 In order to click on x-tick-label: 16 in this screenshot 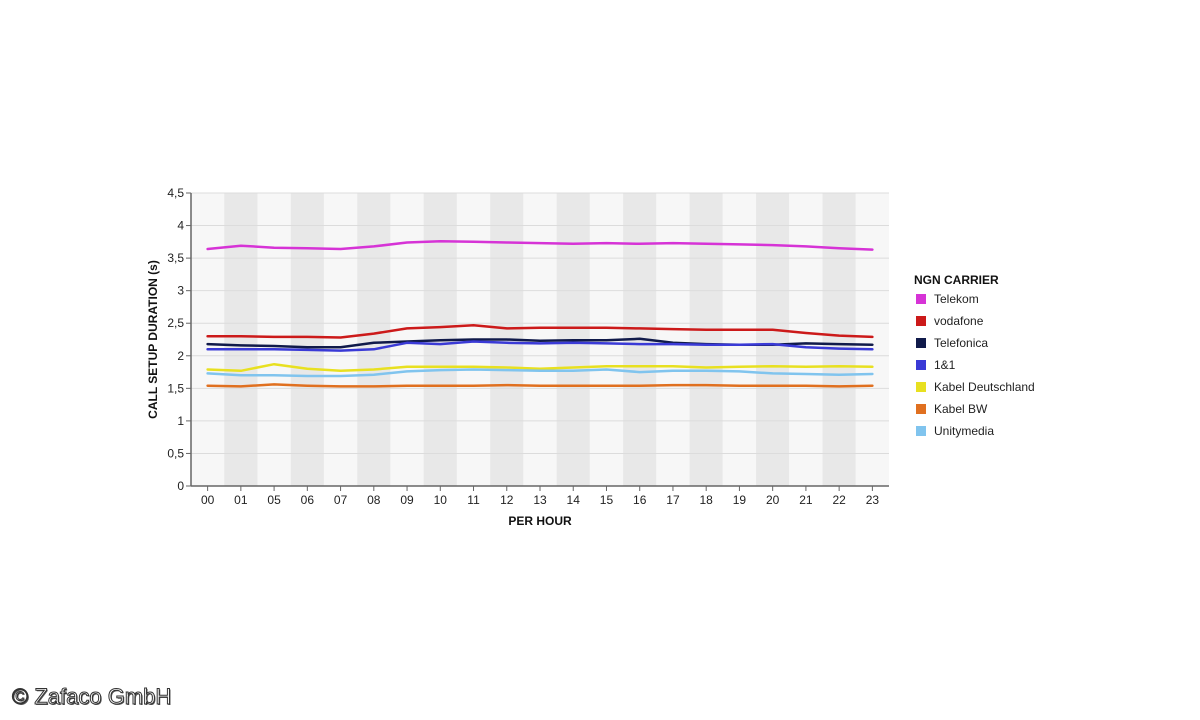, I will do `click(640, 500)`.